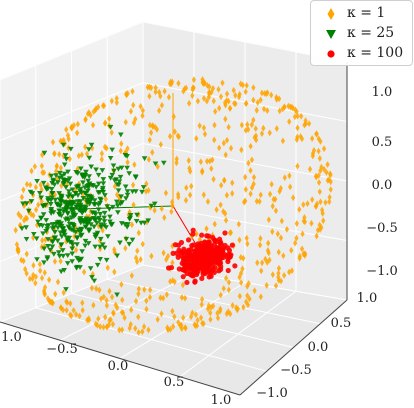 The image size is (414, 408). Describe the element at coordinates (331, 54) in the screenshot. I see `circle-icon` at that location.